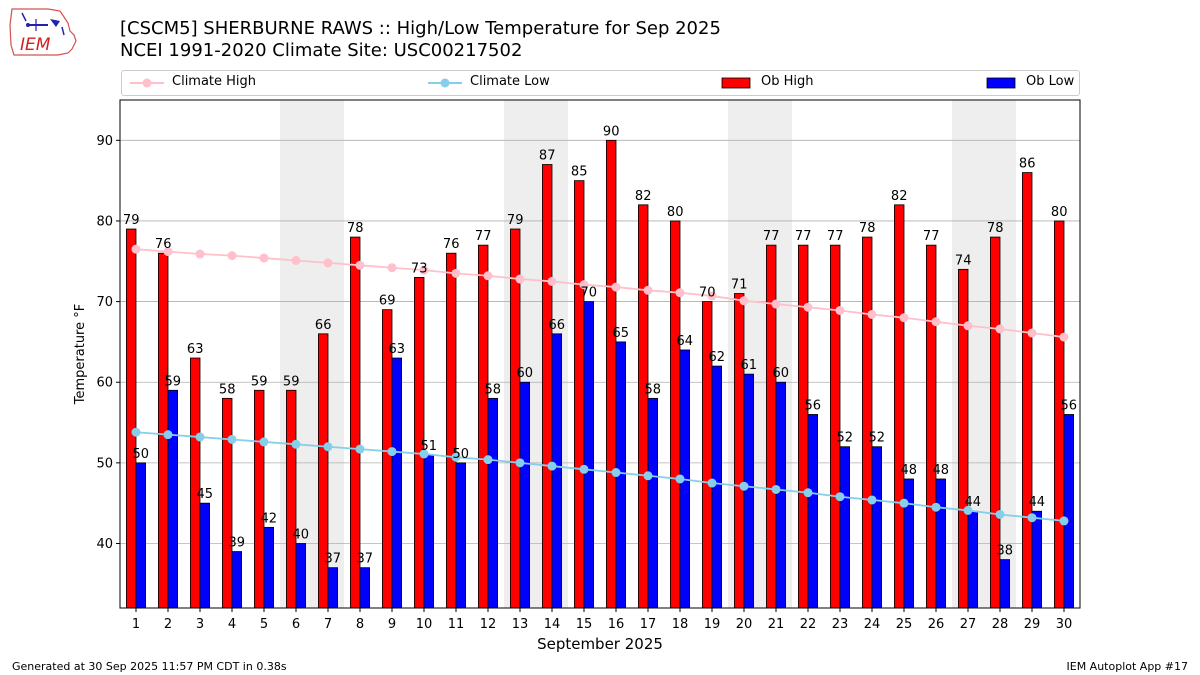 The image size is (1200, 675). I want to click on legend-label: Climate High, so click(214, 81).